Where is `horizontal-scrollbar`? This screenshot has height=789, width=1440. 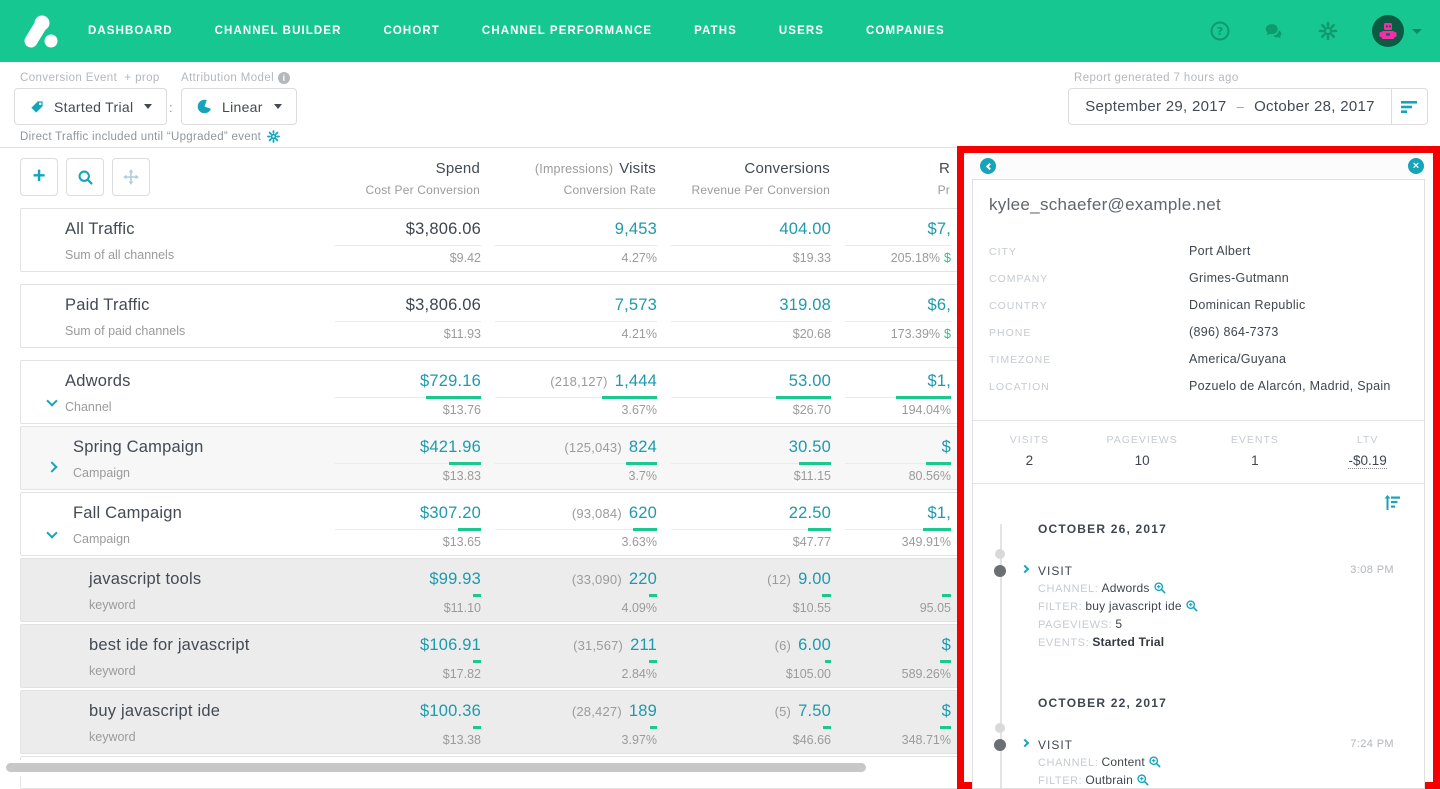
horizontal-scrollbar is located at coordinates (436, 767).